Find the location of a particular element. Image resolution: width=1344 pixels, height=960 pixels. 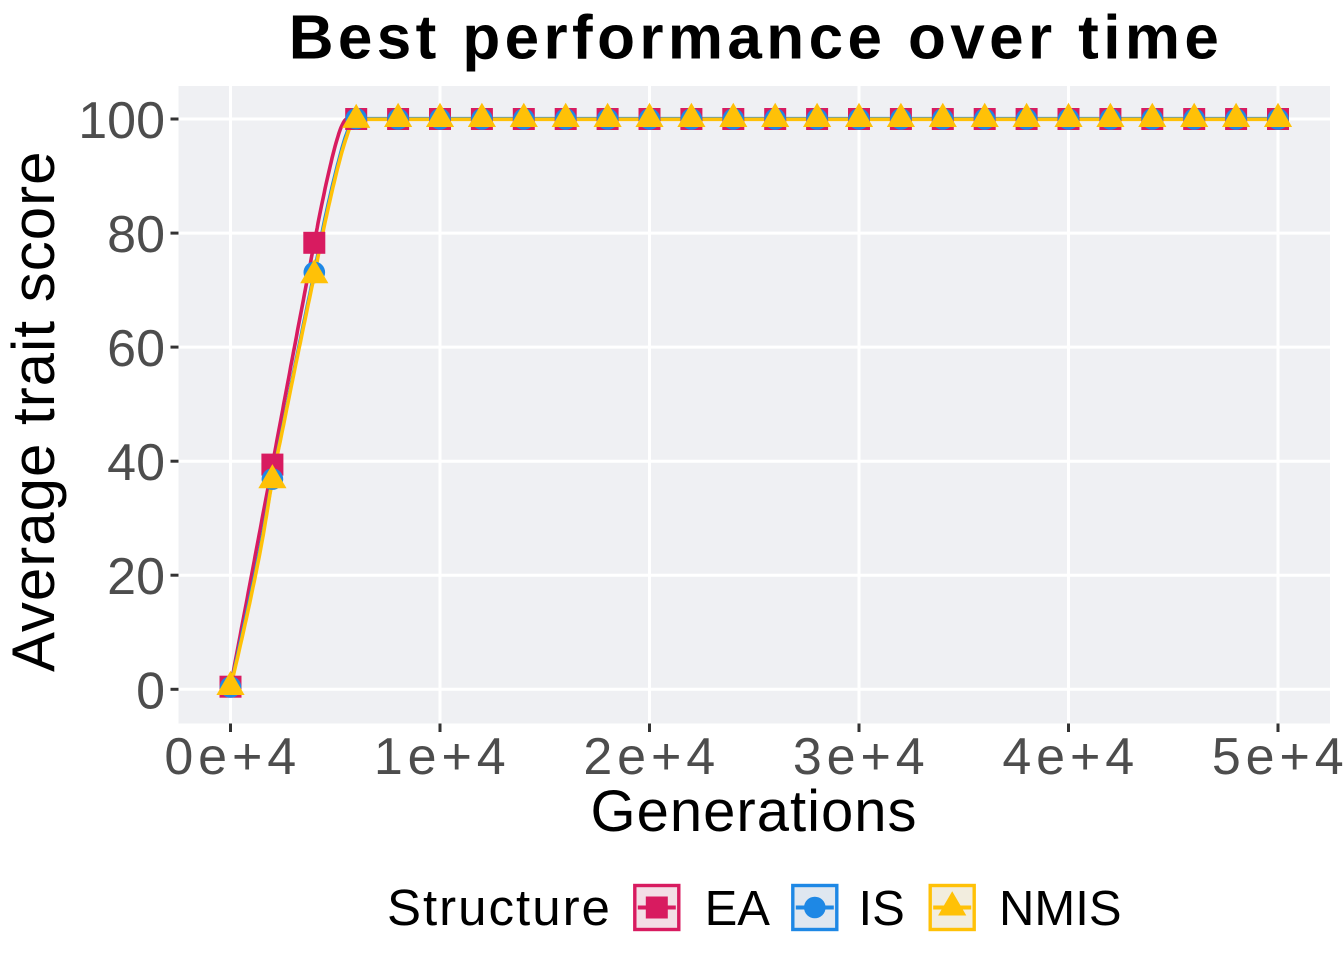

svg-text: 5e+4 is located at coordinates (1278, 757).